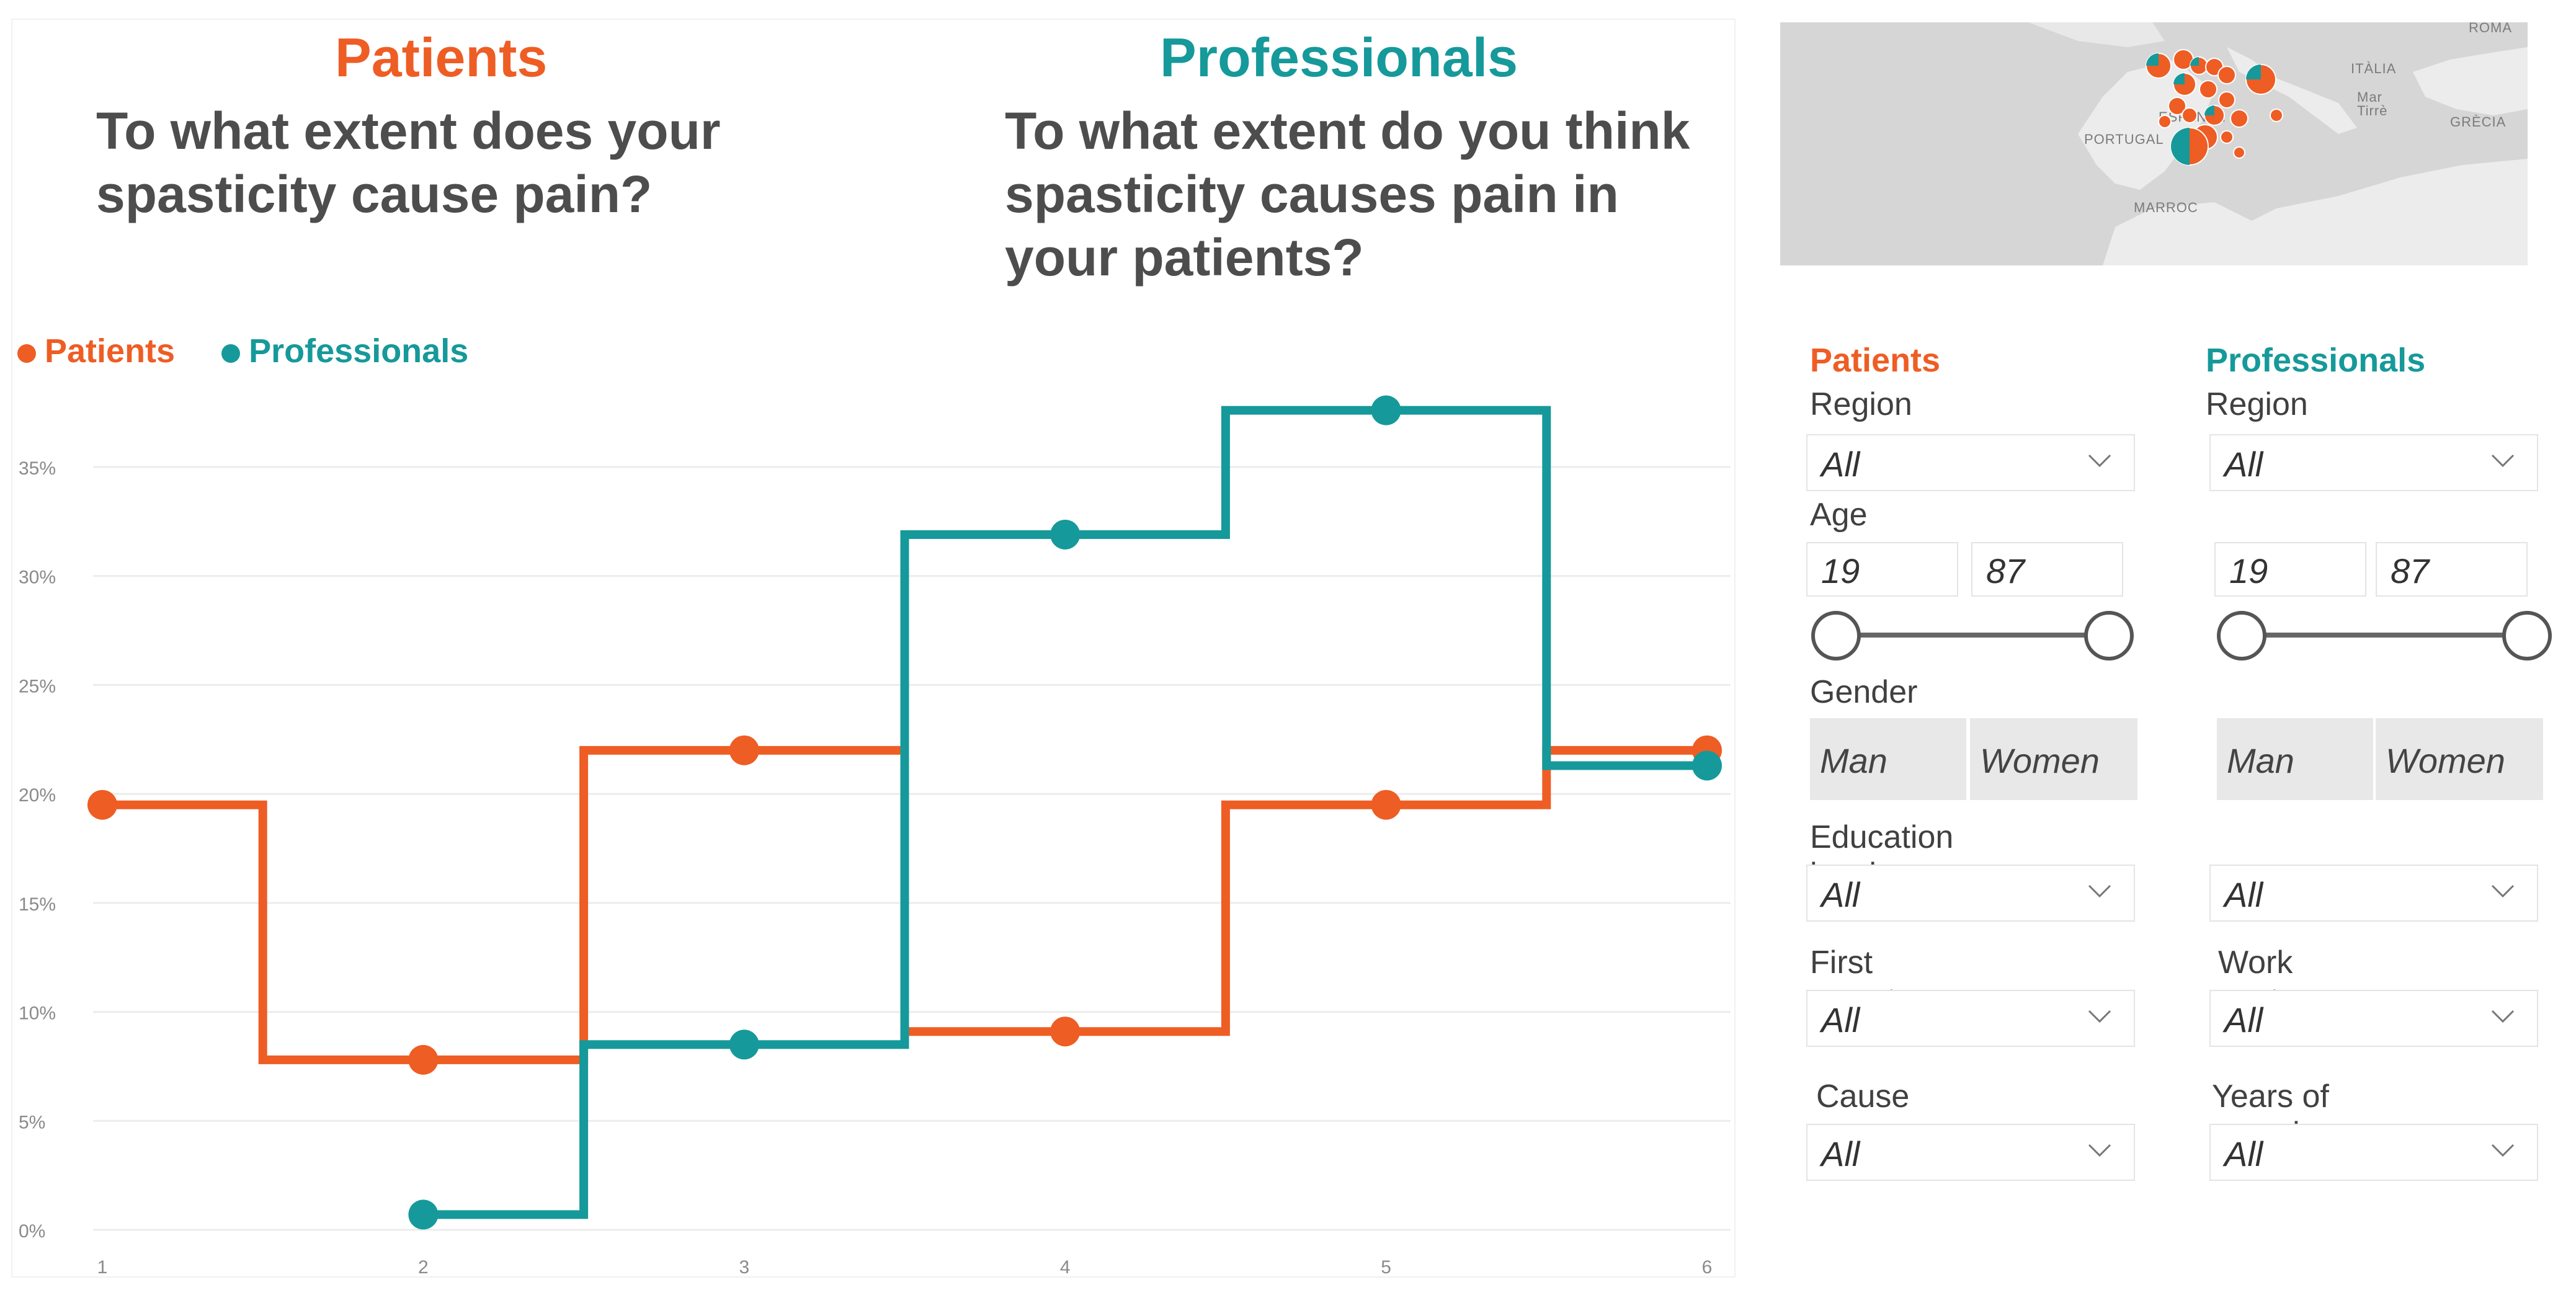  Describe the element at coordinates (1339, 57) in the screenshot. I see `professionals-heading: Professionals` at that location.